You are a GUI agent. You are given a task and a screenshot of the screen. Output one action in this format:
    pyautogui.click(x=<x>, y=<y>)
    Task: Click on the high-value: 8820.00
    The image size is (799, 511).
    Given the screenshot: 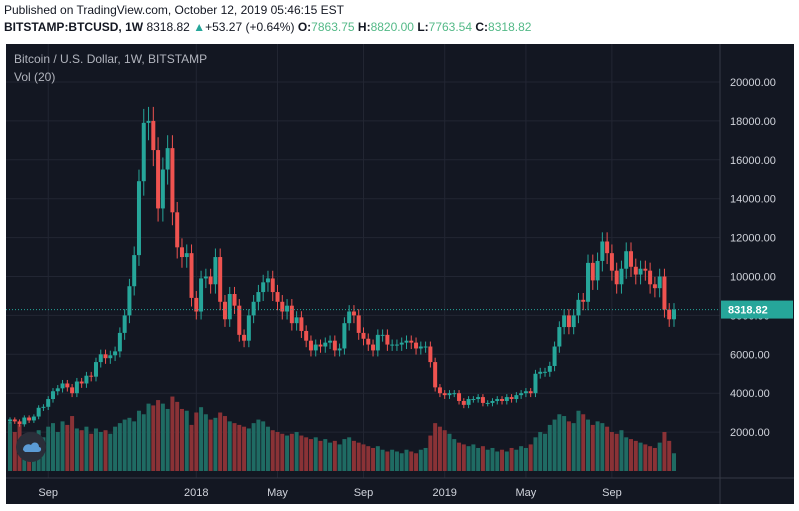 What is the action you would take?
    pyautogui.click(x=392, y=27)
    